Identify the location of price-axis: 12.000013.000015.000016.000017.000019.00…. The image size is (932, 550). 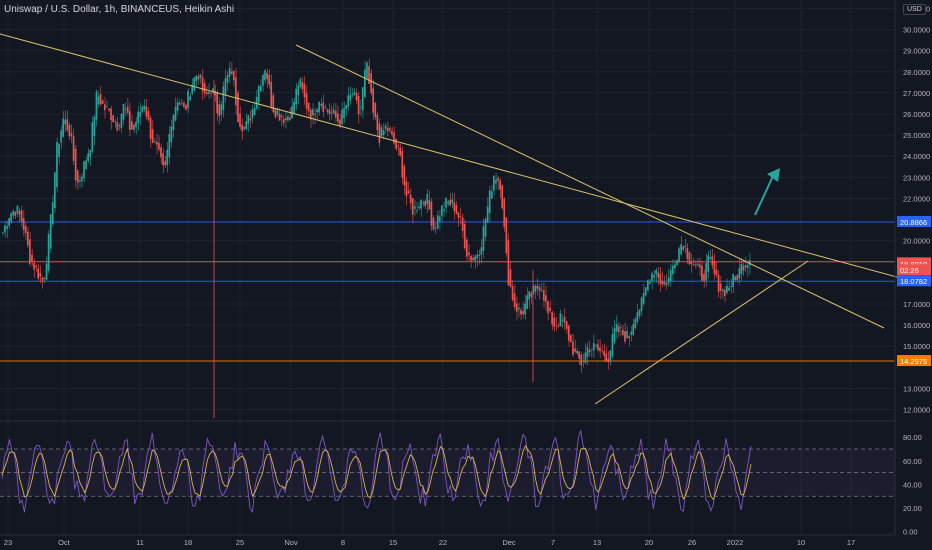
(912, 268).